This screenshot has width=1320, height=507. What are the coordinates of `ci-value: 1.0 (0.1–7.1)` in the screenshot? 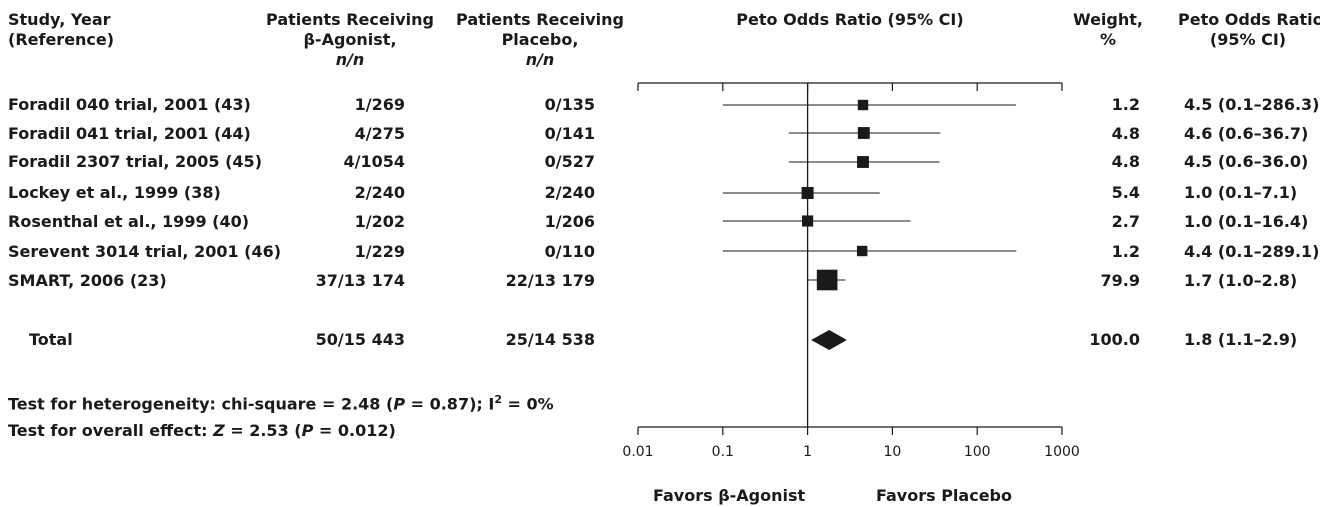 It's located at (1241, 192).